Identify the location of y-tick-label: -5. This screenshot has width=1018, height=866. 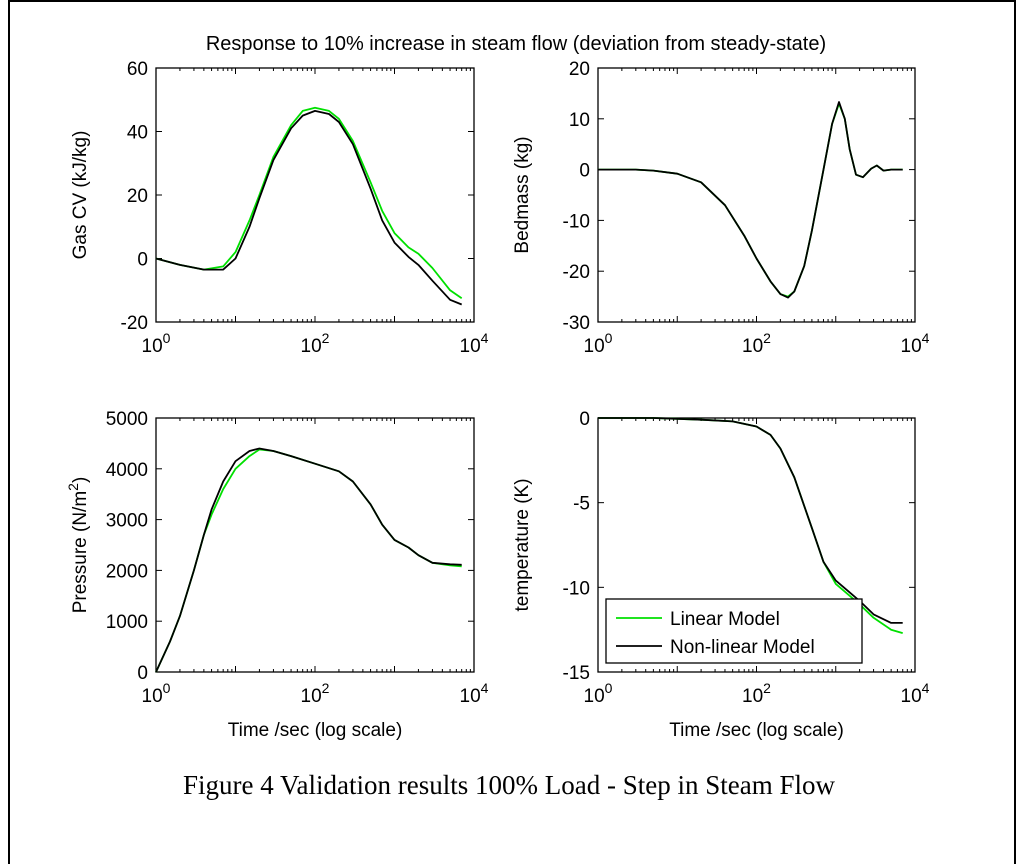
(581, 504).